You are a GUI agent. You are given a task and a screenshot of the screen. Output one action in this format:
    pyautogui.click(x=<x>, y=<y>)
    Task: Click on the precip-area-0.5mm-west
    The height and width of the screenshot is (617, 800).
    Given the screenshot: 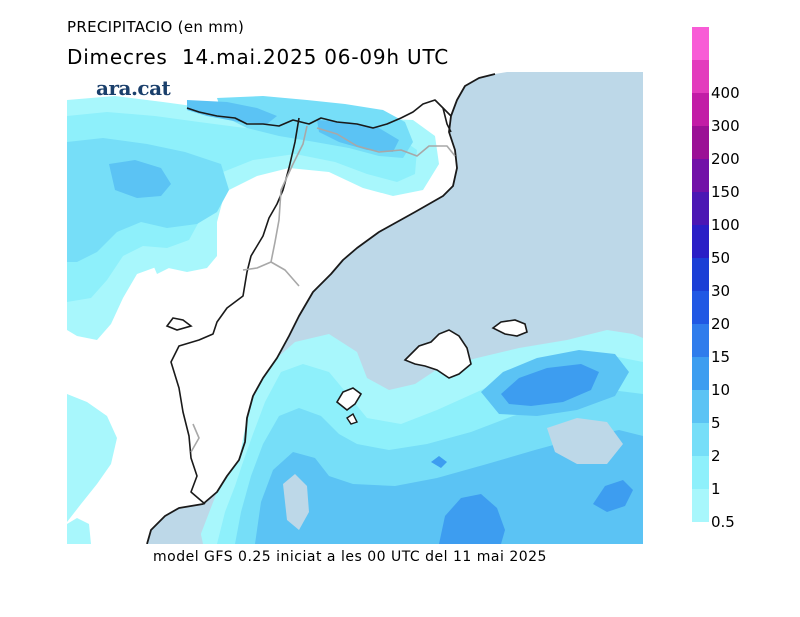 What is the action you would take?
    pyautogui.click(x=92, y=458)
    